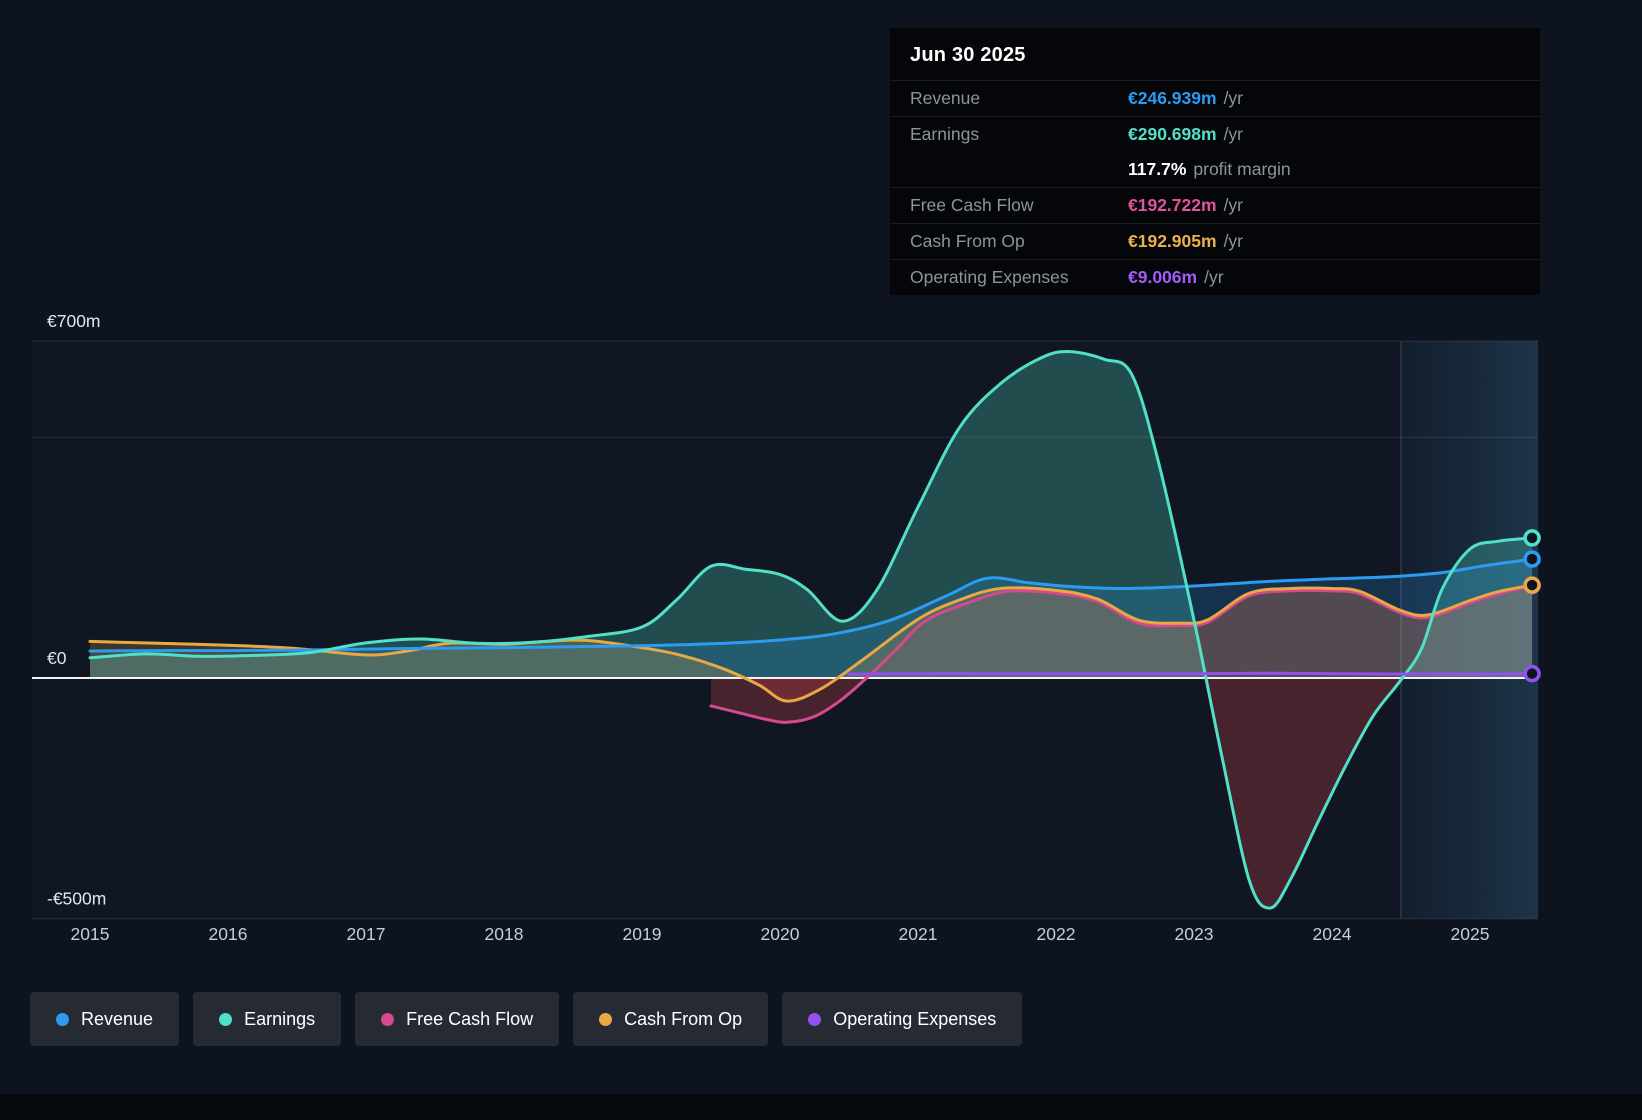 This screenshot has width=1642, height=1120. I want to click on legend-item-operating-expenses: Operating Expenses, so click(902, 1019).